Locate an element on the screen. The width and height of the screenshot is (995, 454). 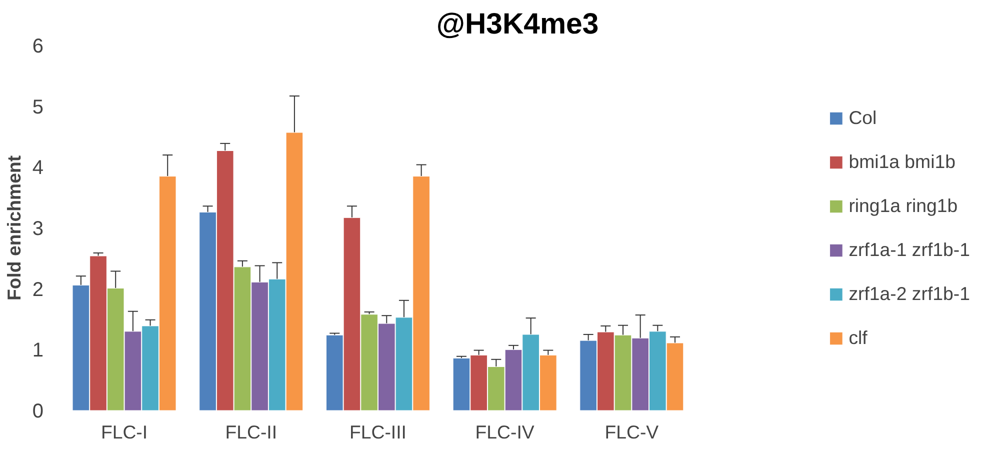
y-tick-label: 6 is located at coordinates (38, 47).